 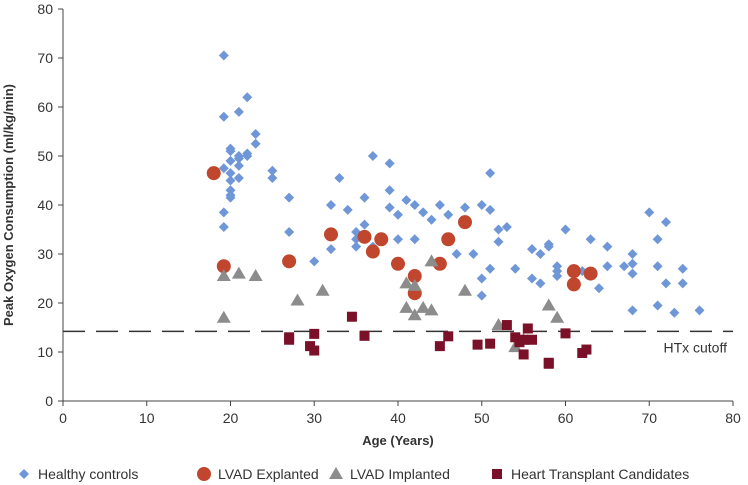 What do you see at coordinates (147, 418) in the screenshot?
I see `x-tick-label: 10` at bounding box center [147, 418].